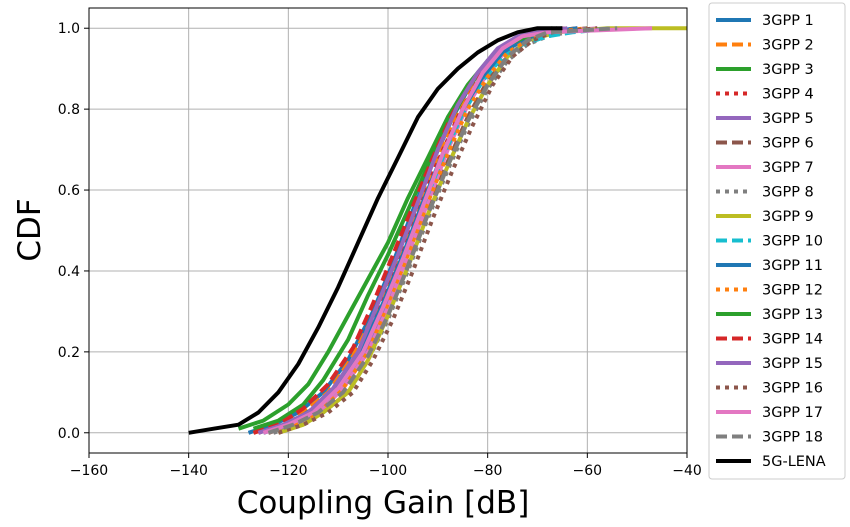 The width and height of the screenshot is (850, 527). What do you see at coordinates (792, 413) in the screenshot?
I see `legend-label: 3GPP 17` at bounding box center [792, 413].